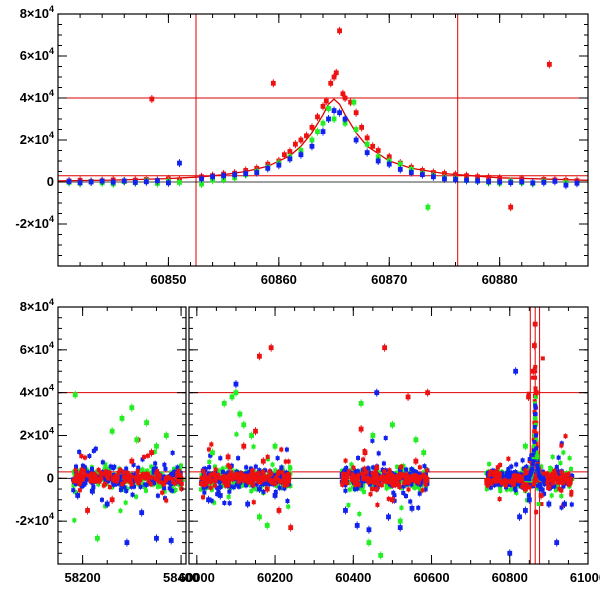 This screenshot has width=600, height=600. I want to click on y-tick-label: 6×10⁴, so click(37, 348).